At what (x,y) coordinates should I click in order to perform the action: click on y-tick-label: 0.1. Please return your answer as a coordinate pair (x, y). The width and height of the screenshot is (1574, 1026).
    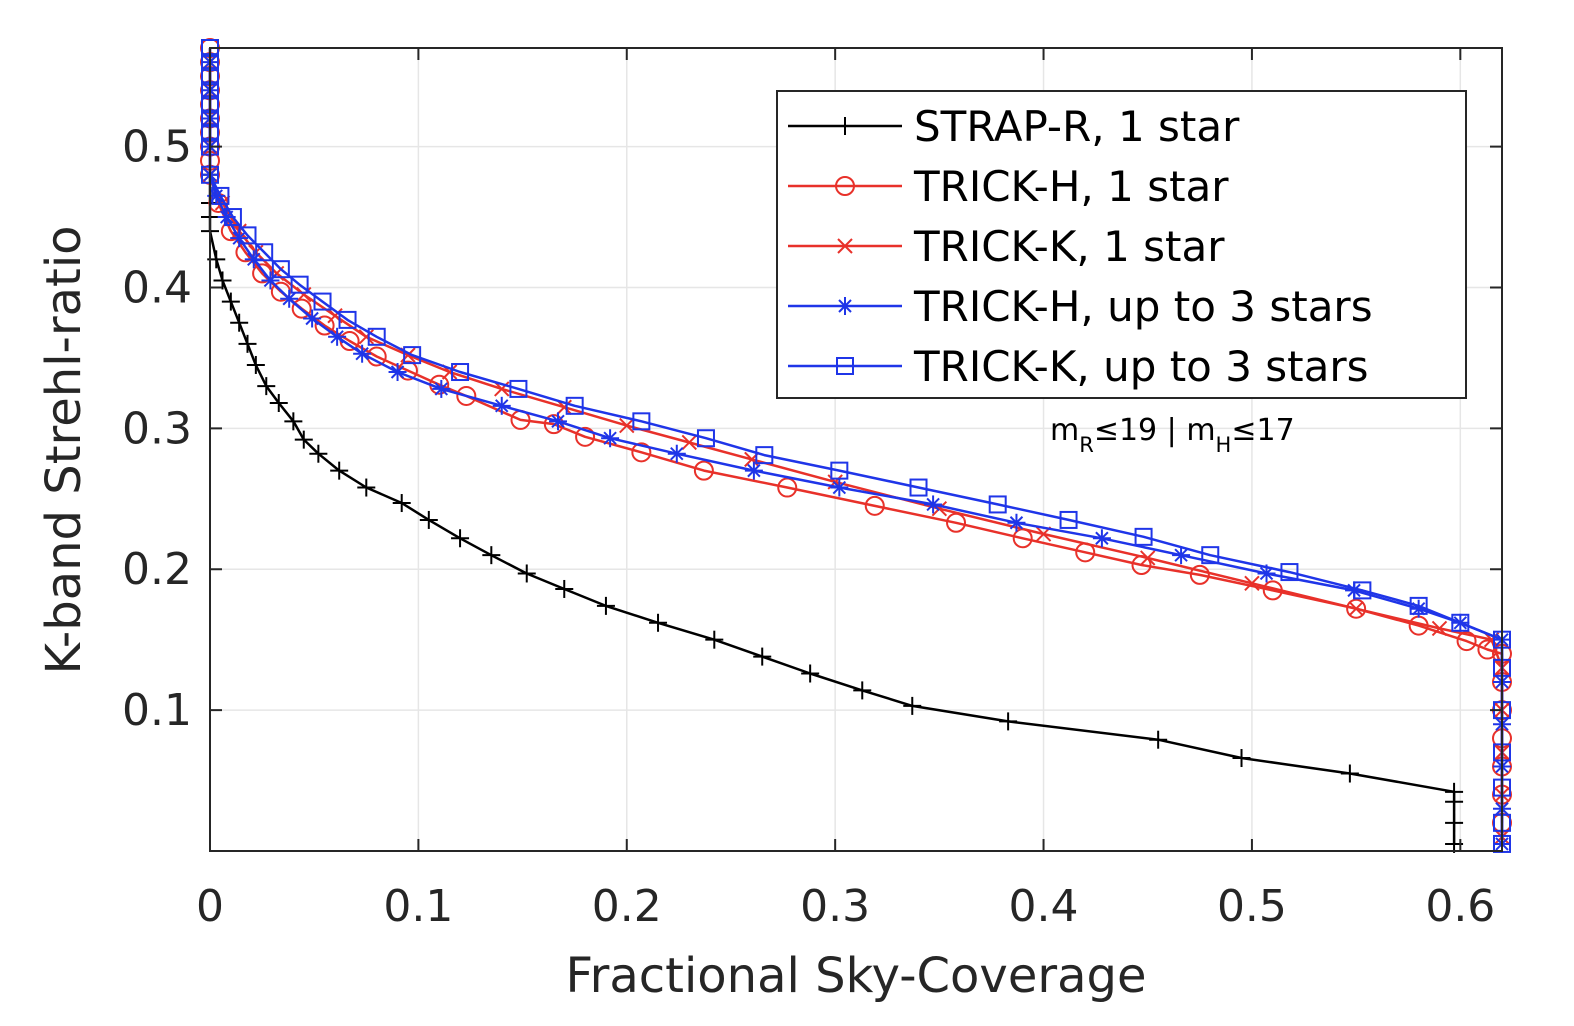
    Looking at the image, I should click on (157, 710).